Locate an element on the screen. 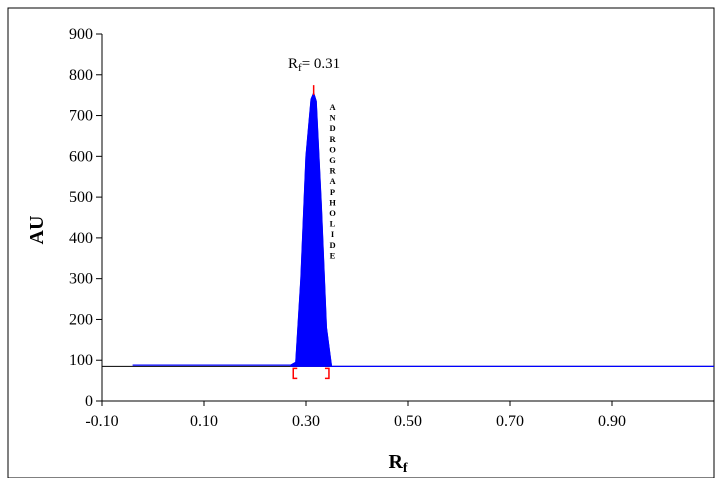 The height and width of the screenshot is (478, 722). peak-rf-label-main: R is located at coordinates (293, 64).